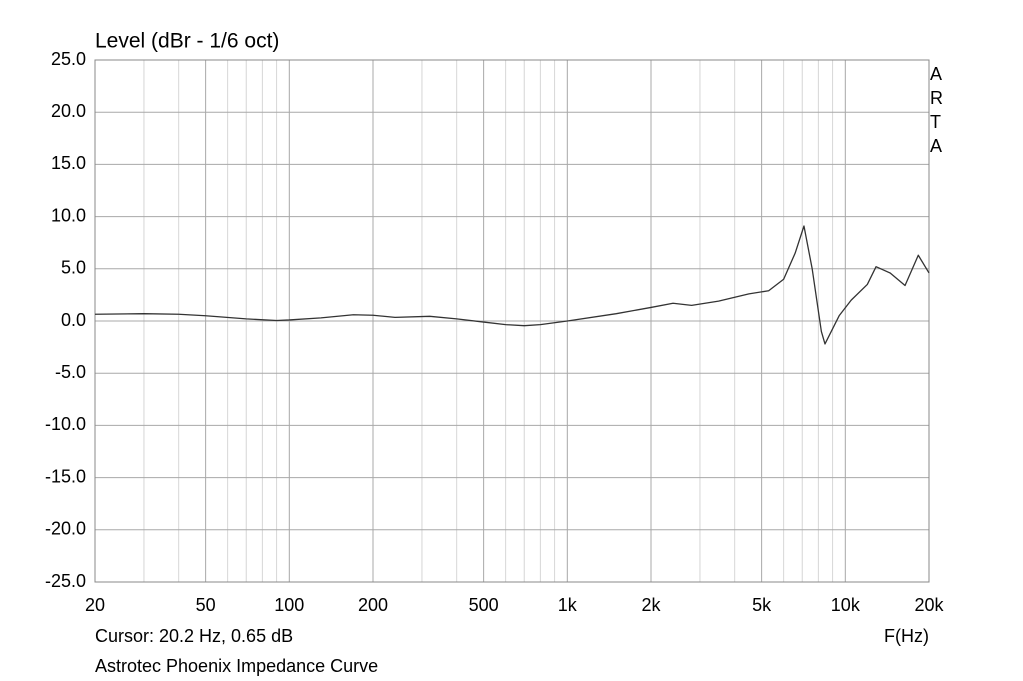 Image resolution: width=1023 pixels, height=681 pixels. What do you see at coordinates (65, 476) in the screenshot?
I see `y-tick-label: -15.0` at bounding box center [65, 476].